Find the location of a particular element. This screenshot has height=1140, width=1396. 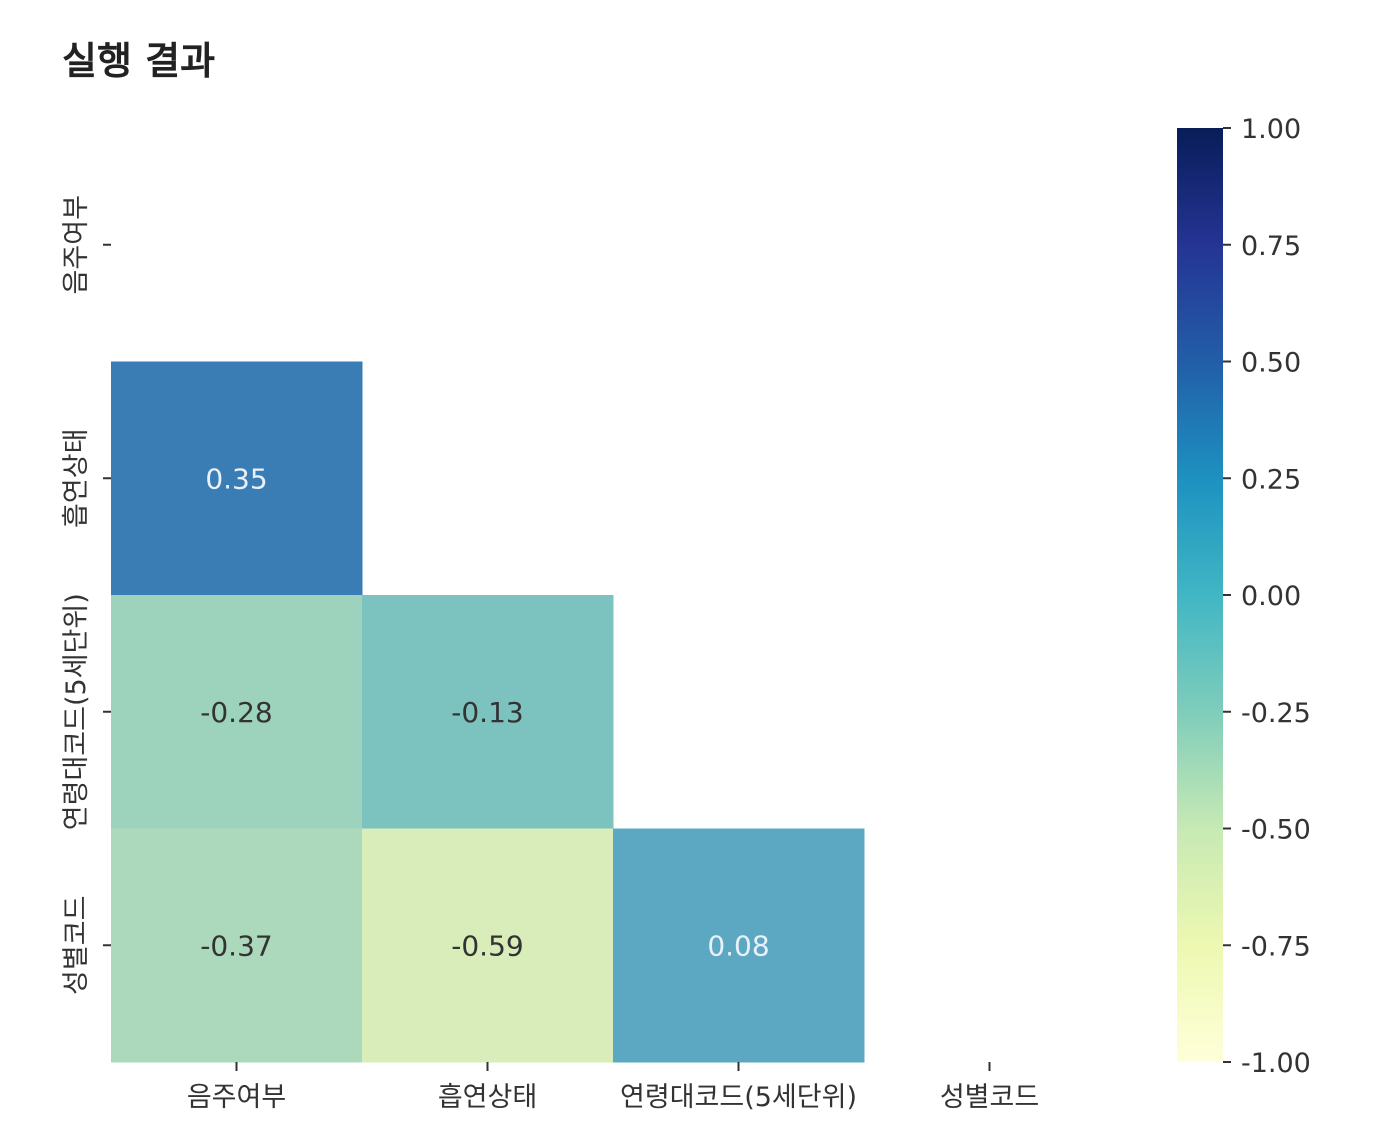

colorbar-tick-label: 0.50 is located at coordinates (1271, 363).